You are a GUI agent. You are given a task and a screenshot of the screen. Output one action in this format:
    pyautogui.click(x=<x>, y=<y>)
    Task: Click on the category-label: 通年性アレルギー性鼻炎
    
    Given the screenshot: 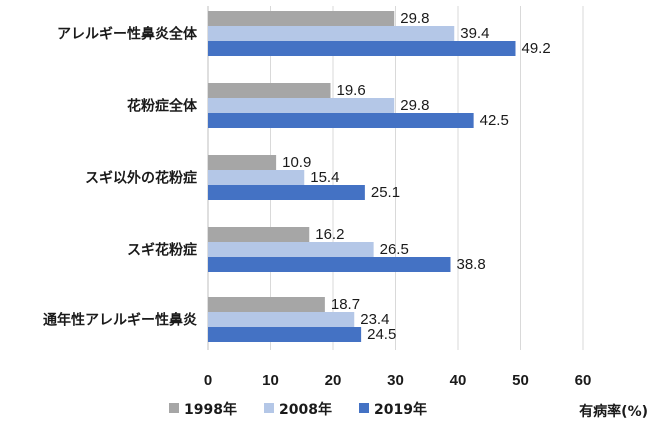 What is the action you would take?
    pyautogui.click(x=120, y=320)
    